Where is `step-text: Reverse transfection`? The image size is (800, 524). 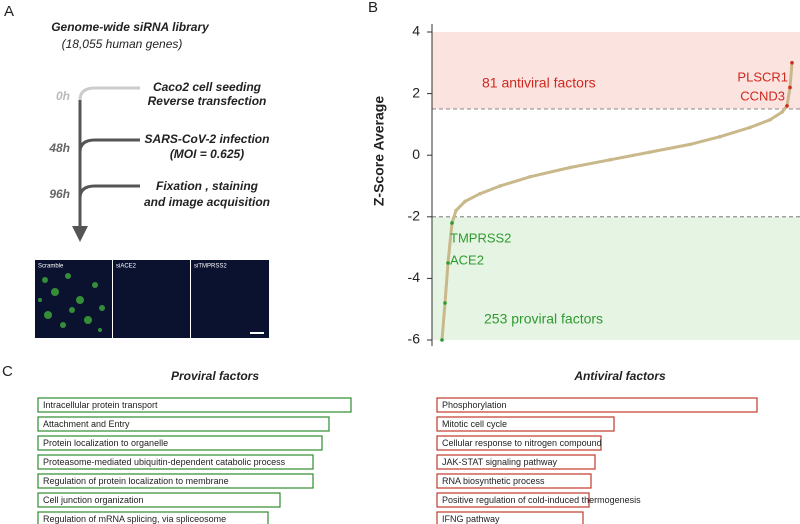 step-text: Reverse transfection is located at coordinates (207, 101).